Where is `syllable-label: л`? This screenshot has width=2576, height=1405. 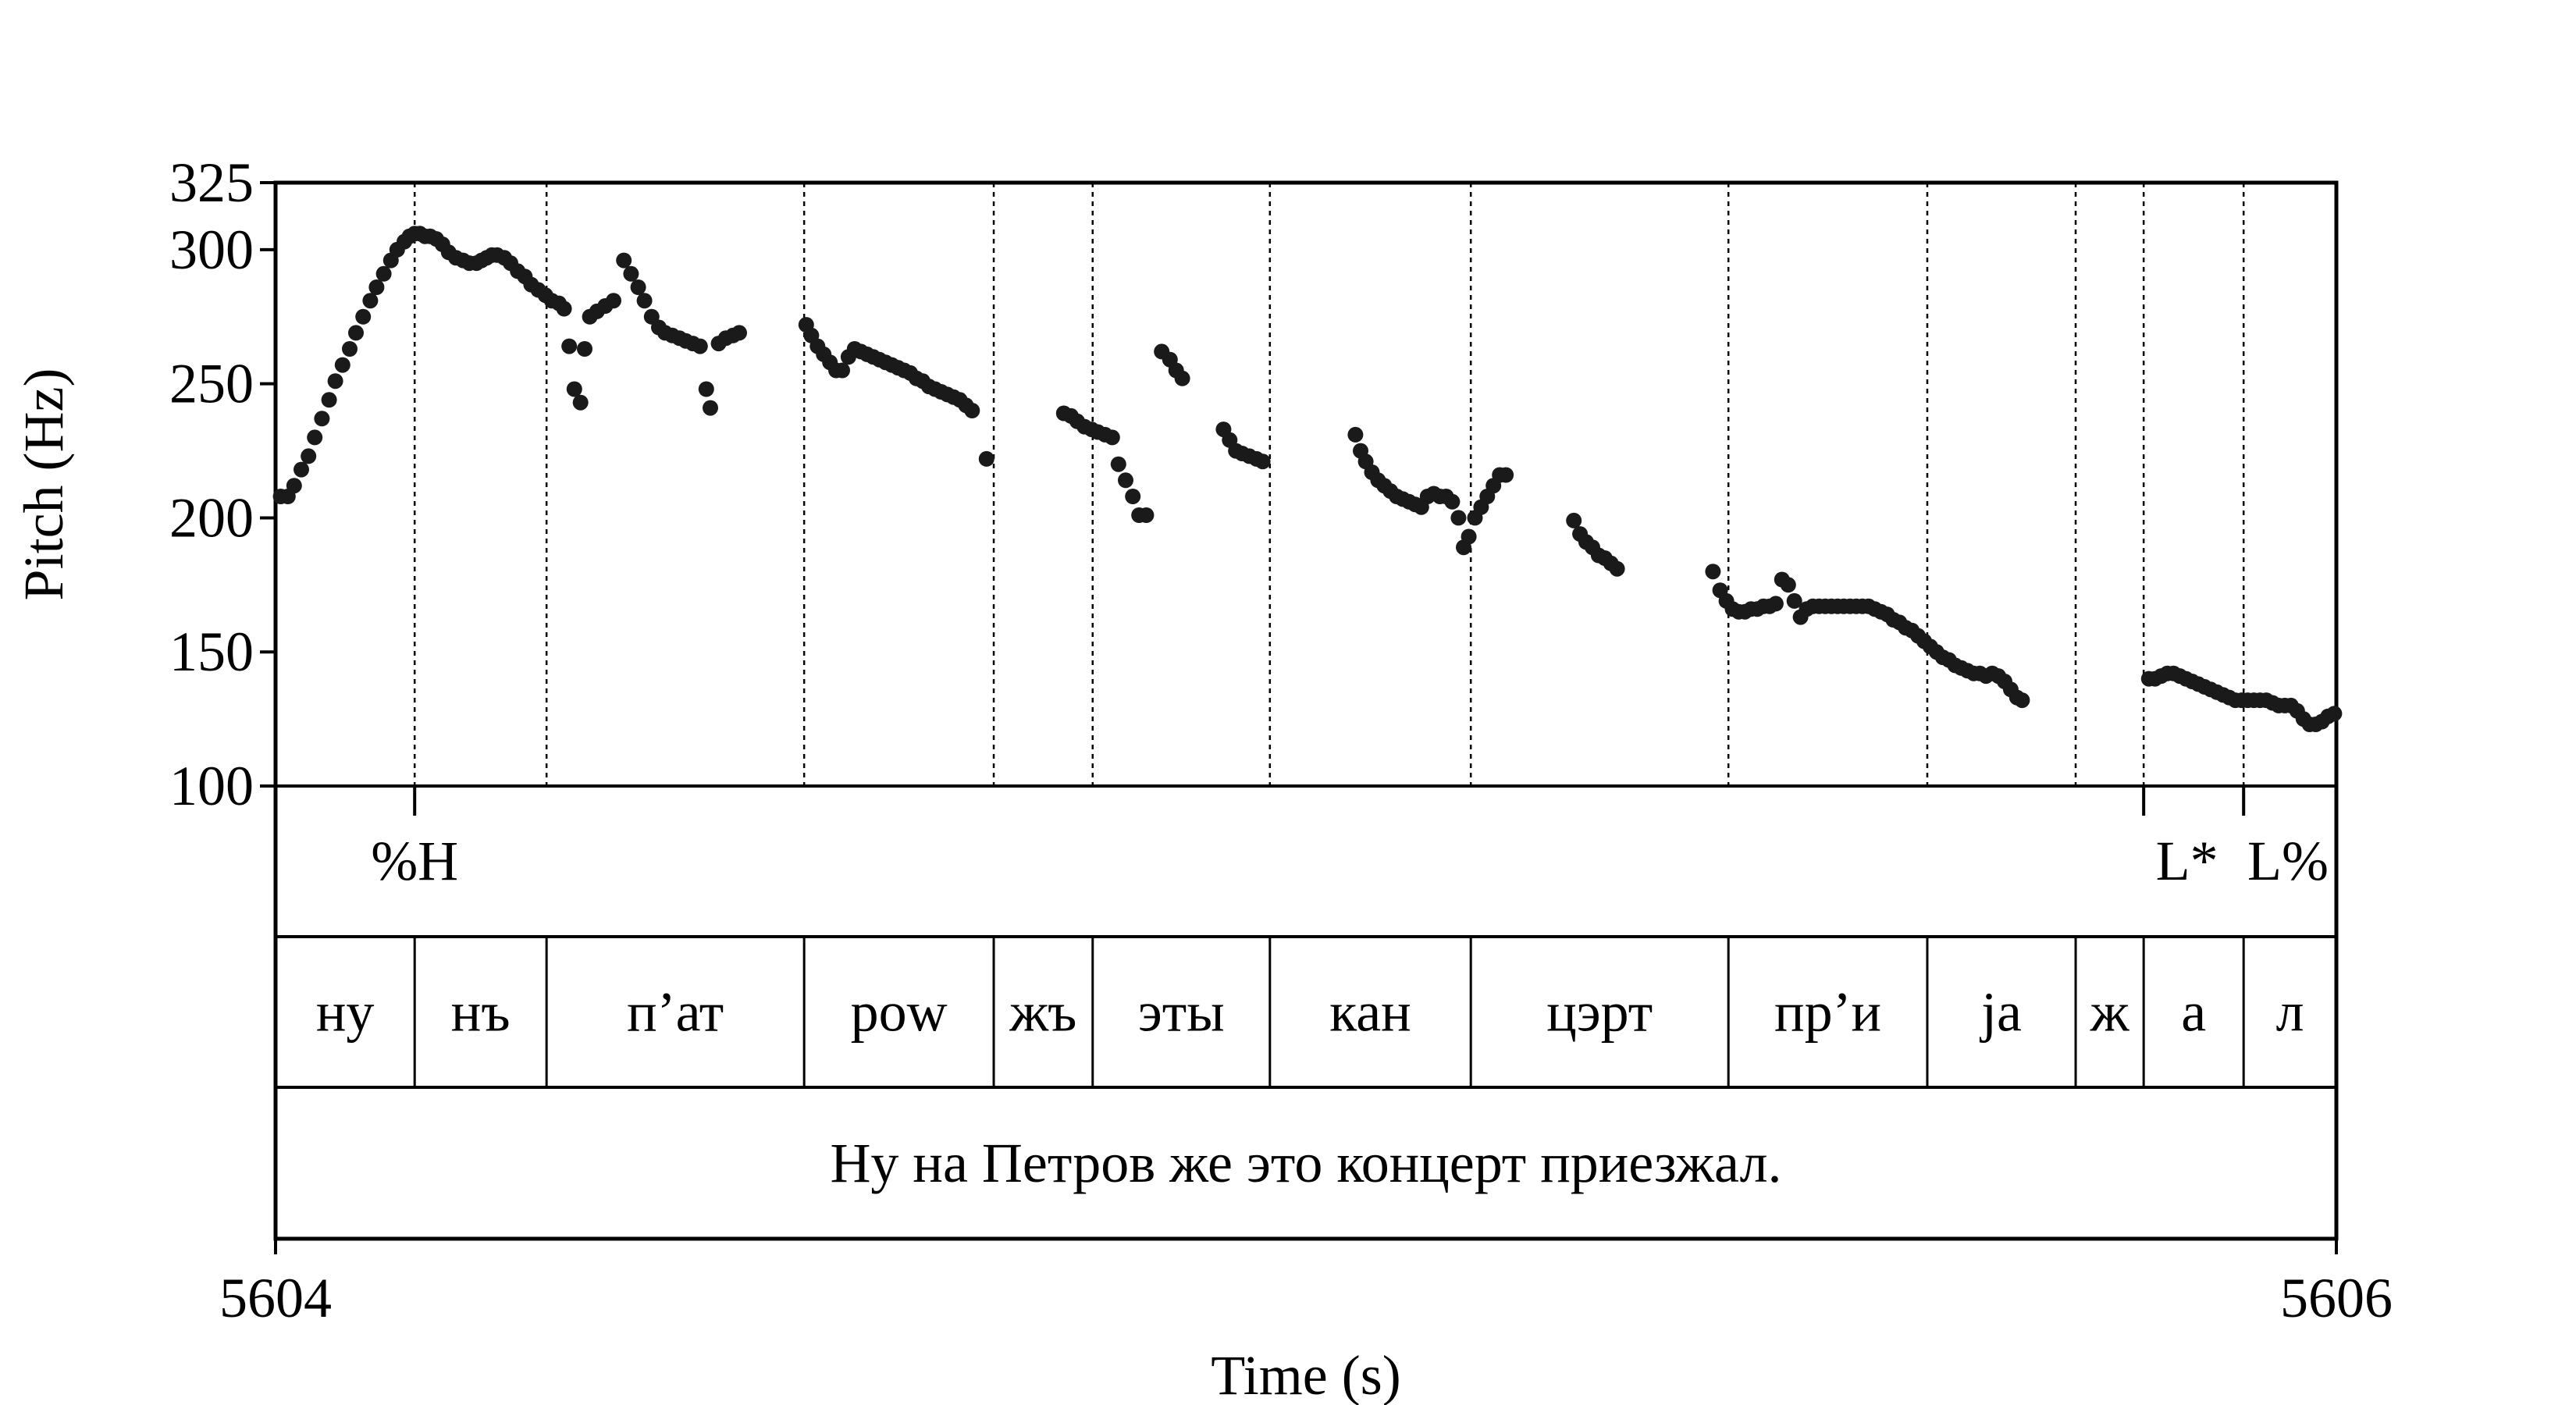
syllable-label: л is located at coordinates (2290, 1013).